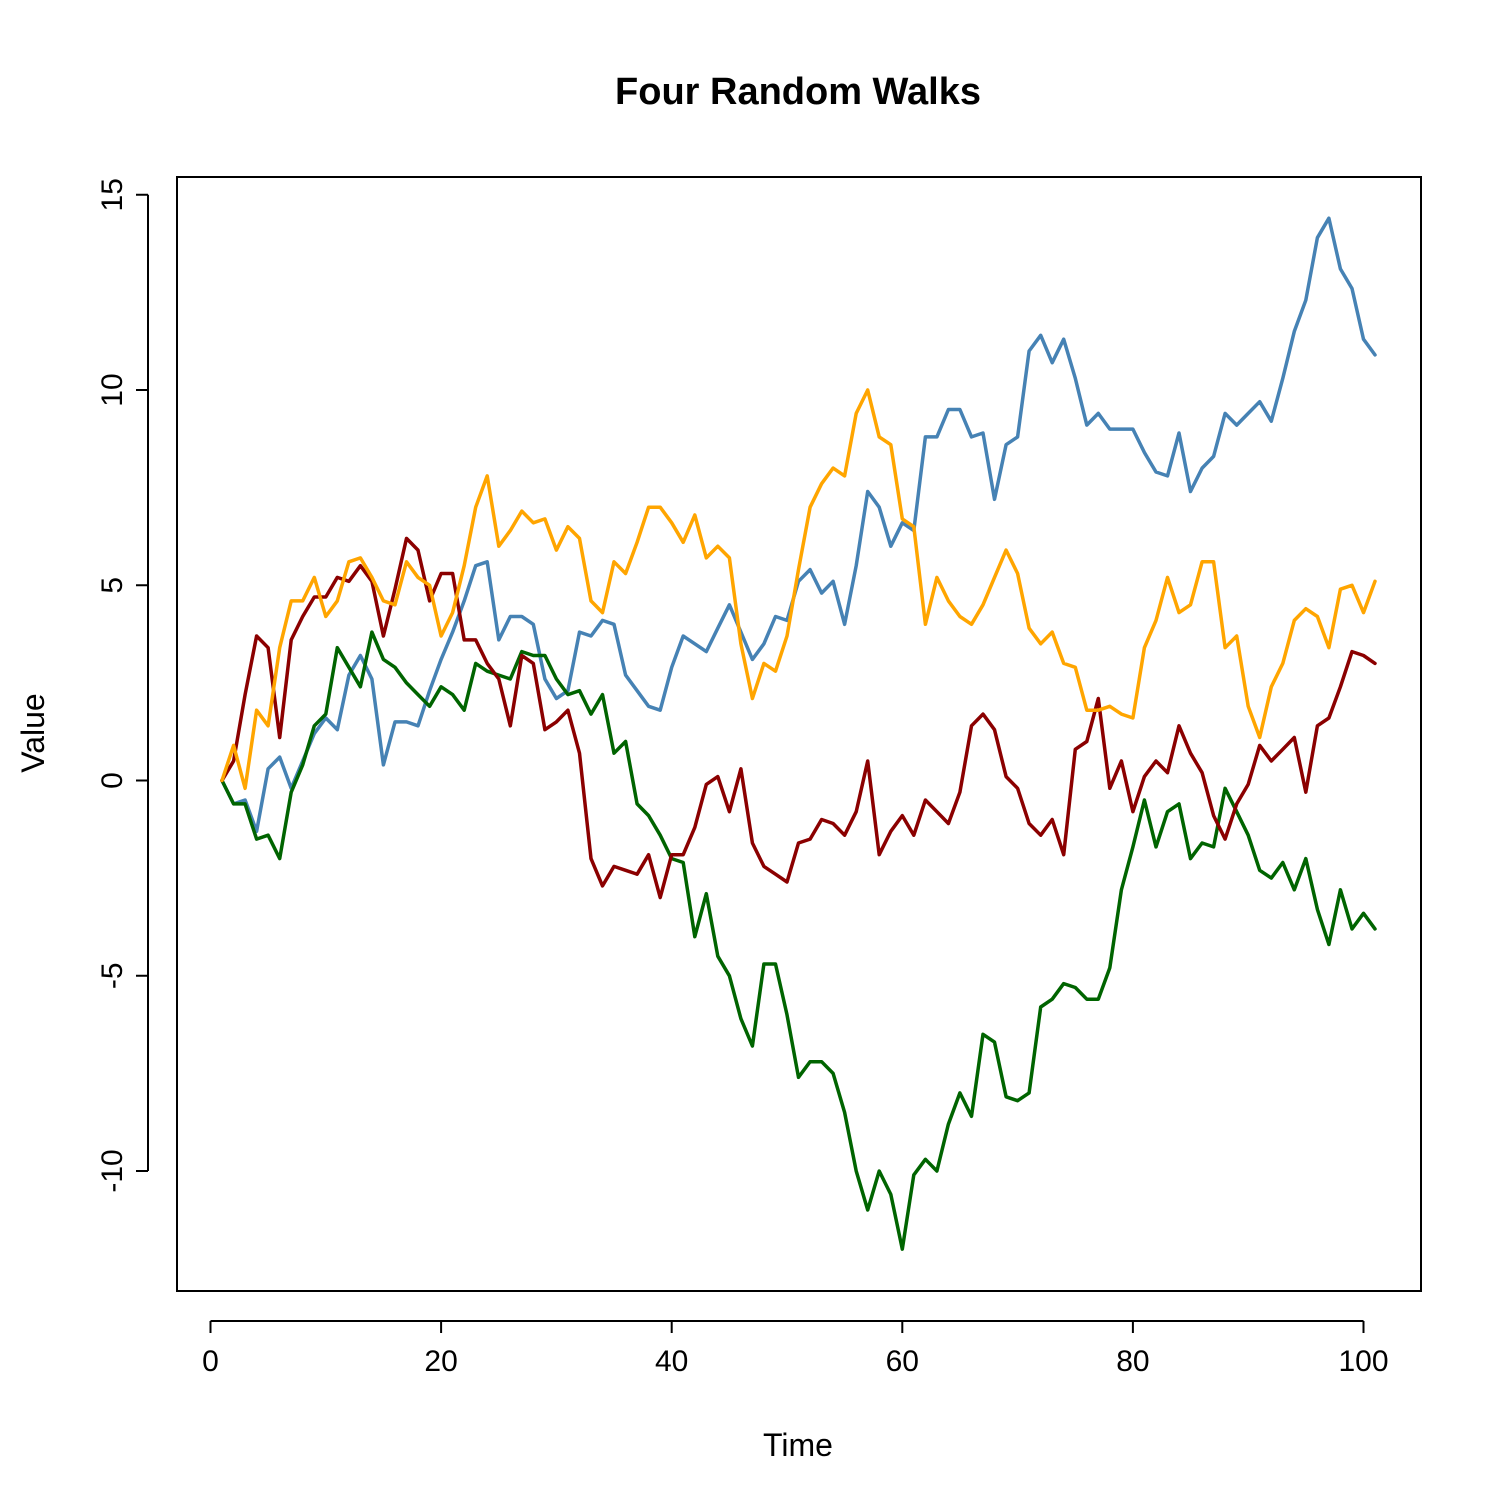 The width and height of the screenshot is (1512, 1512). Describe the element at coordinates (122, 685) in the screenshot. I see `y-axis: -10 -5 0 5 10 15` at that location.